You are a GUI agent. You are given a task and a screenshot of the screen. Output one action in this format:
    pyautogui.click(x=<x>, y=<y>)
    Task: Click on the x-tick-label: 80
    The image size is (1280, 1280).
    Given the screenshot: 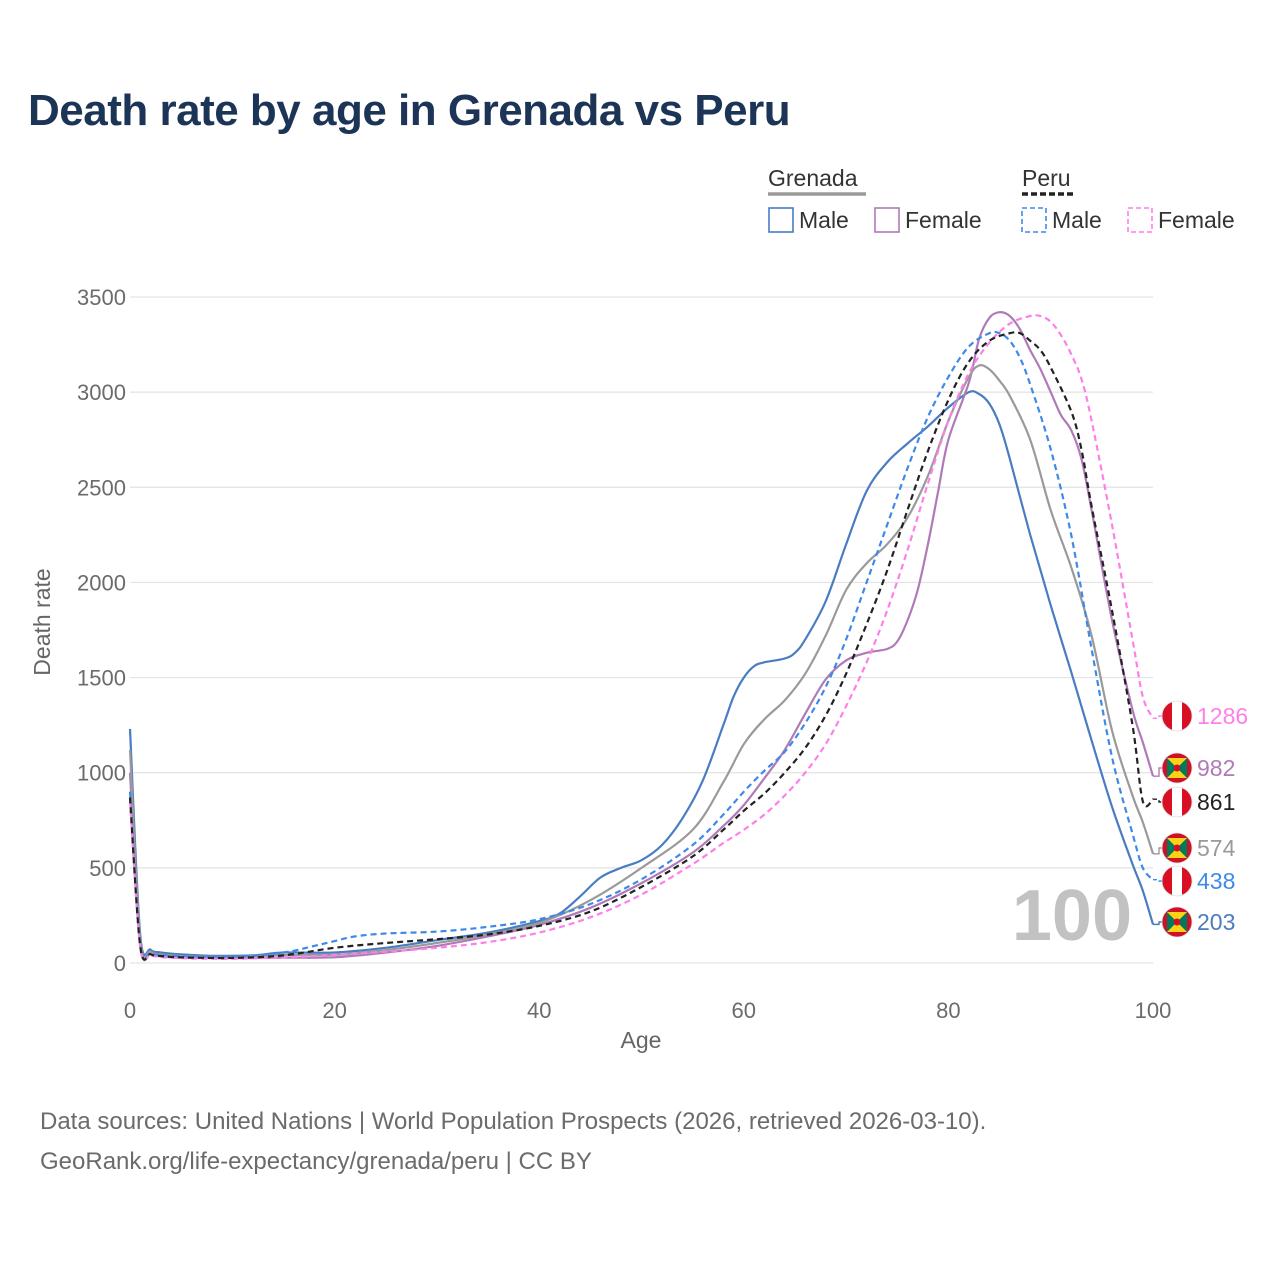 What is the action you would take?
    pyautogui.click(x=948, y=1010)
    